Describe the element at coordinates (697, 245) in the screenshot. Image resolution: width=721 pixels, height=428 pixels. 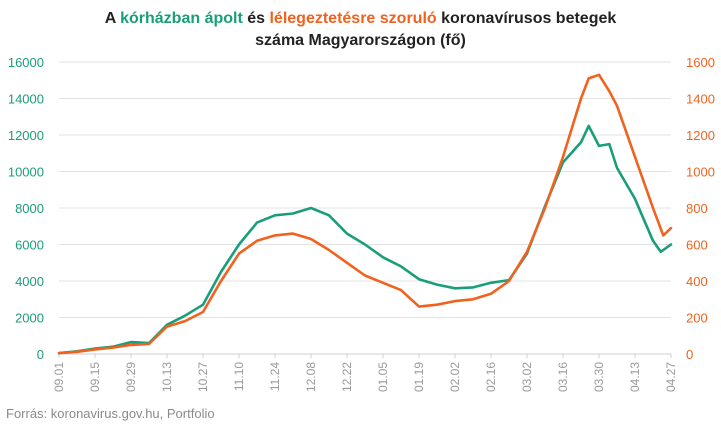
I see `y-right-tick-label: 600` at that location.